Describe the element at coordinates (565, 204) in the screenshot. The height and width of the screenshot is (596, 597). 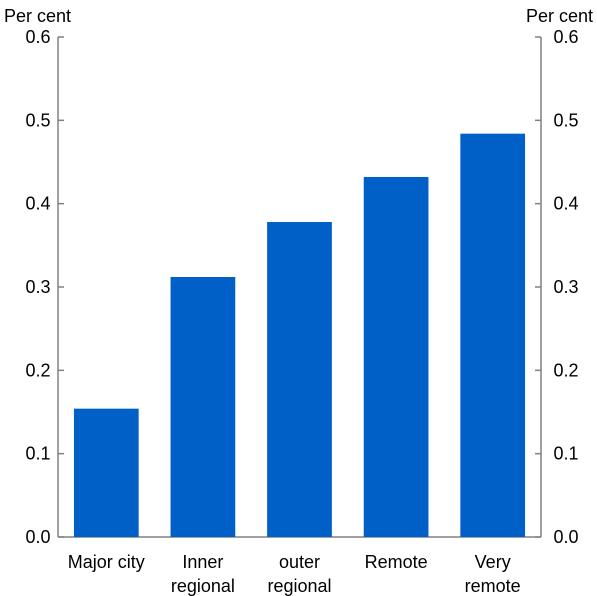
I see `right-tick-label: 0.4` at that location.